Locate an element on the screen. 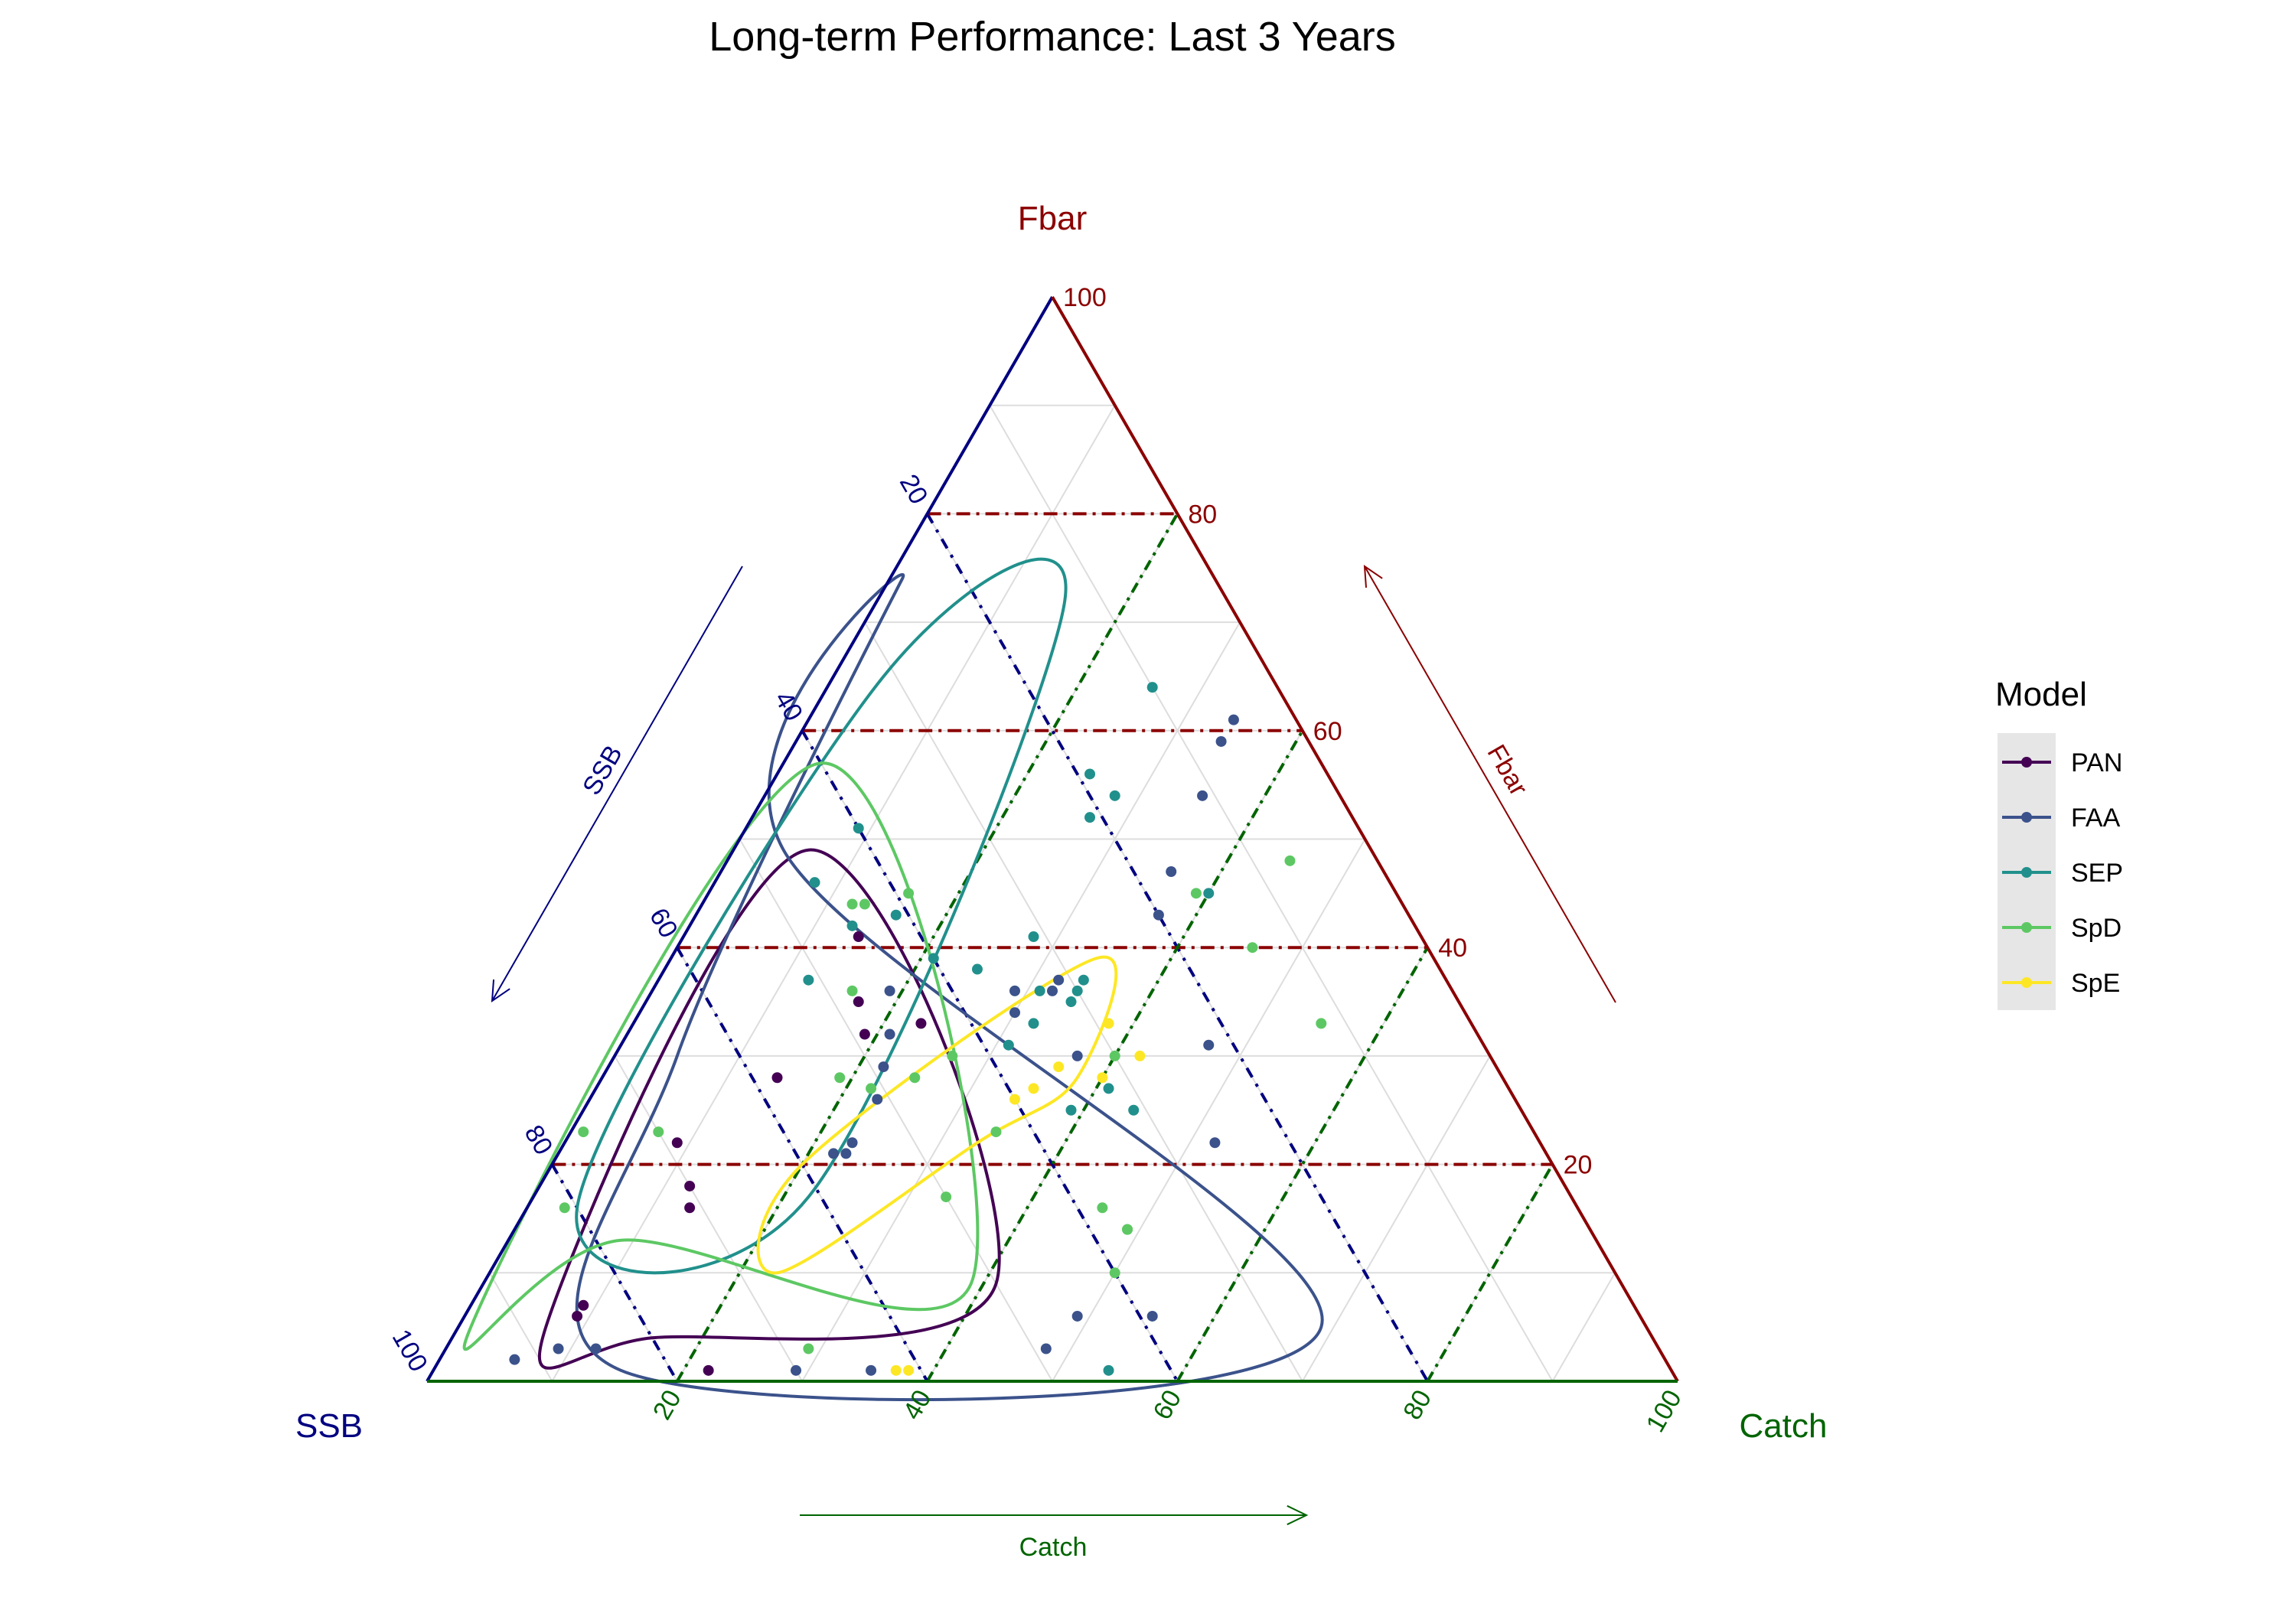  ellipse-spd is located at coordinates (721, 1056).